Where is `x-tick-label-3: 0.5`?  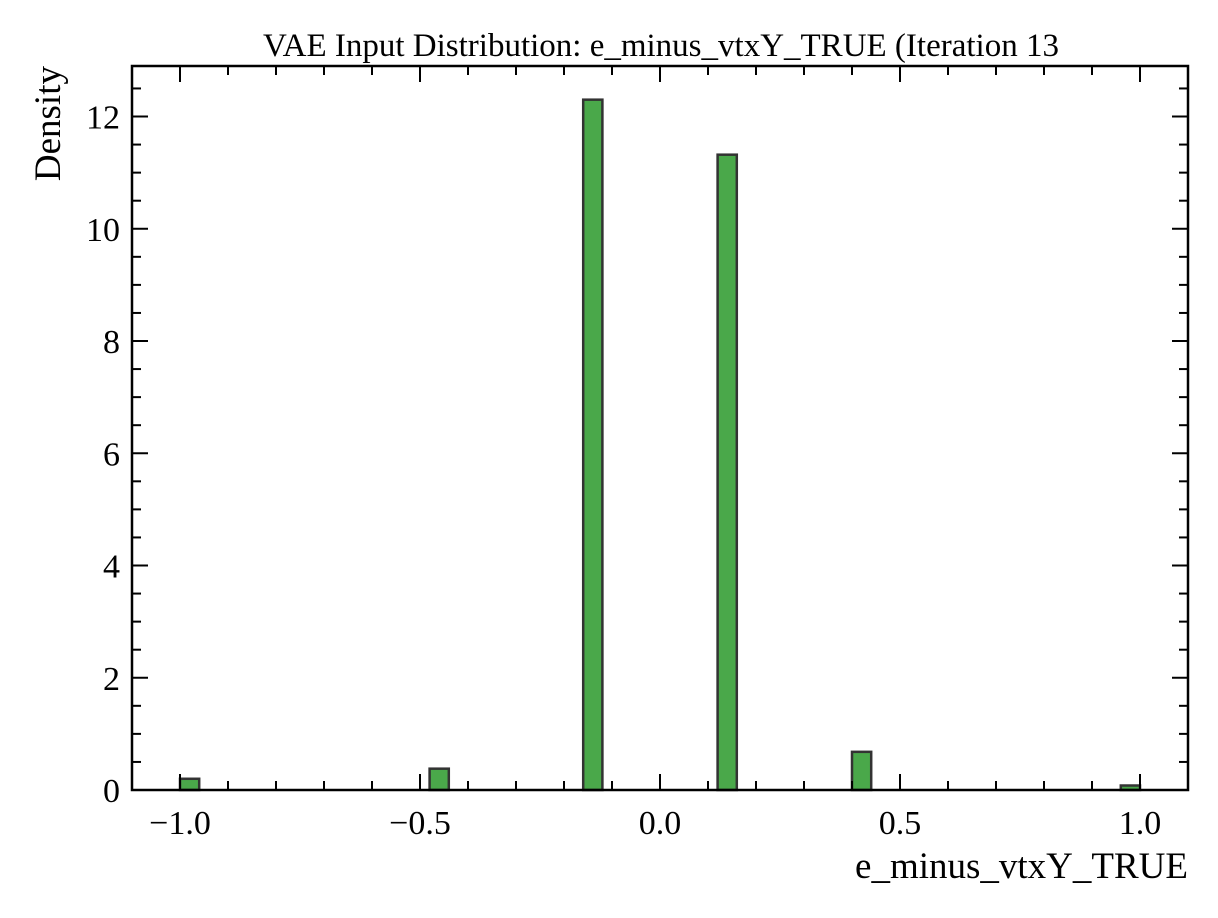
x-tick-label-3: 0.5 is located at coordinates (900, 823).